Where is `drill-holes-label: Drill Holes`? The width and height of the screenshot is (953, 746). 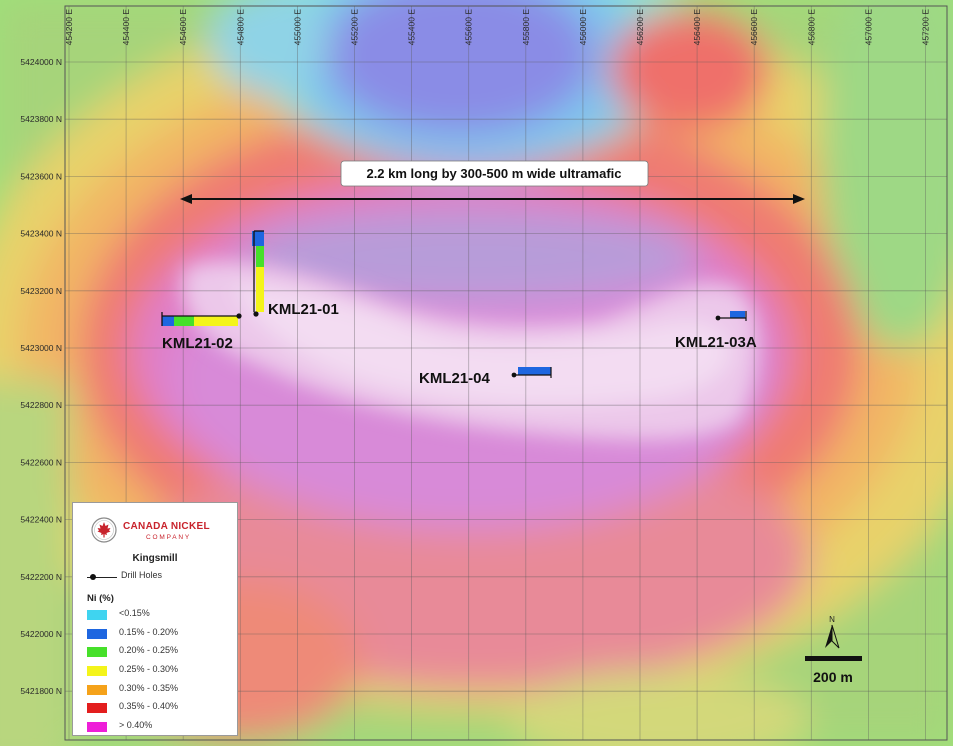 drill-holes-label: Drill Holes is located at coordinates (142, 575).